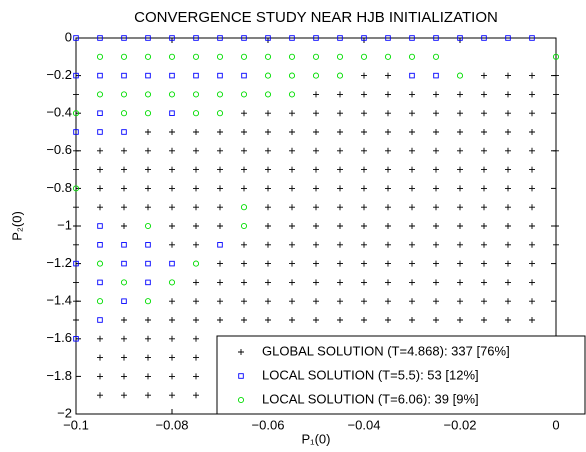  Describe the element at coordinates (268, 424) in the screenshot. I see `x-tick-label: −0.06` at that location.